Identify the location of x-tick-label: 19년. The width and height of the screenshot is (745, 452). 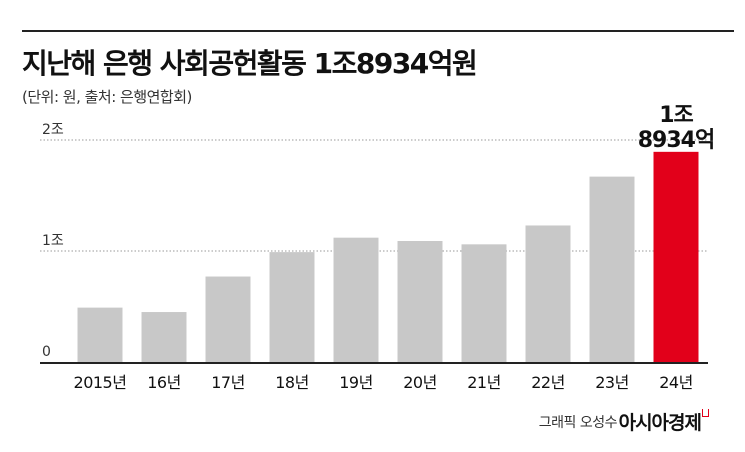
(356, 382).